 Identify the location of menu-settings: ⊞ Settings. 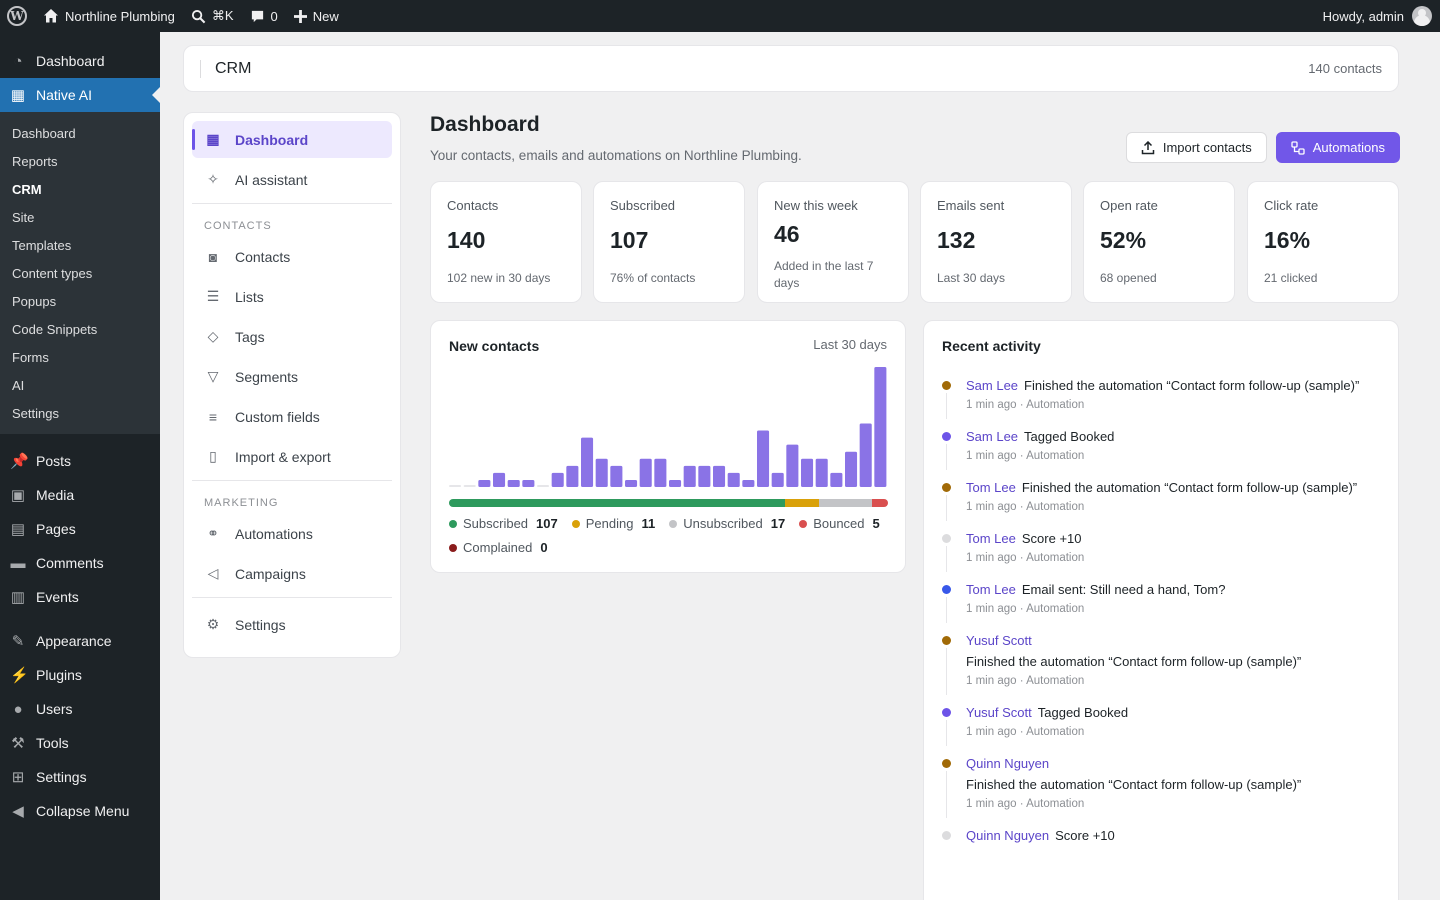
(80, 777).